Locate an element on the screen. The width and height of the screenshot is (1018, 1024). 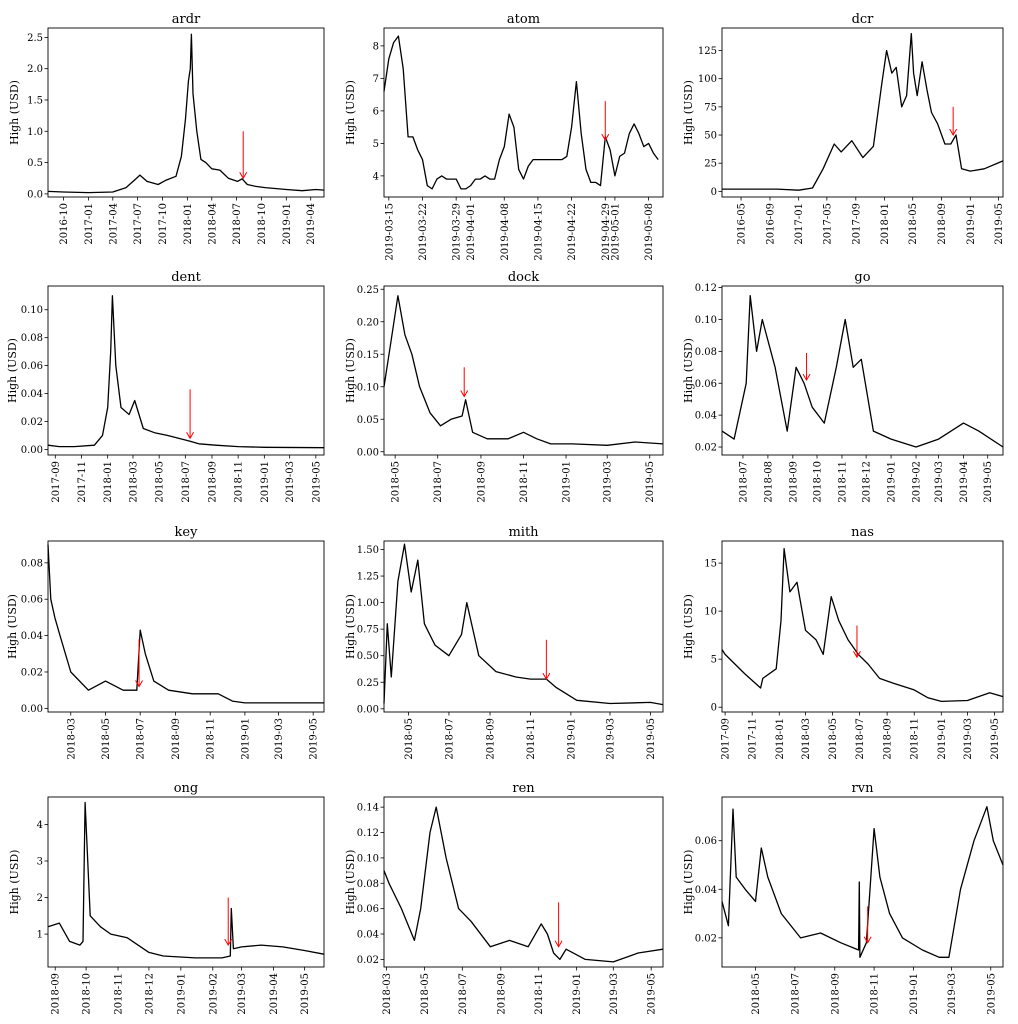
y-tick-label: 0.05 is located at coordinates (368, 420).